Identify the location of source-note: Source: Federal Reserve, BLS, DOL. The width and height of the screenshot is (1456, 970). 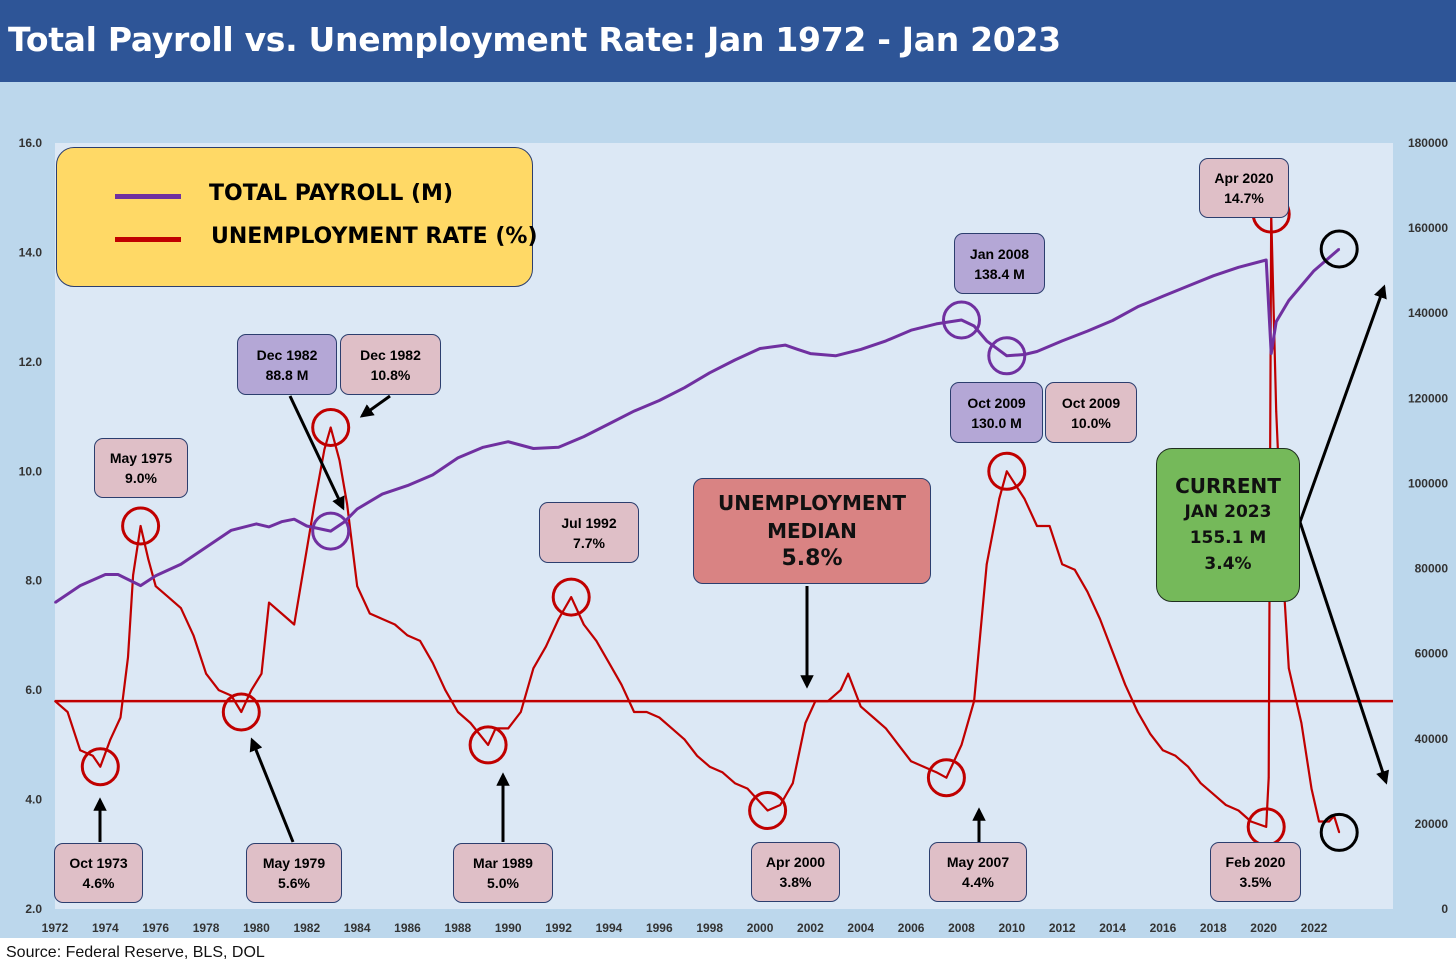
(135, 952).